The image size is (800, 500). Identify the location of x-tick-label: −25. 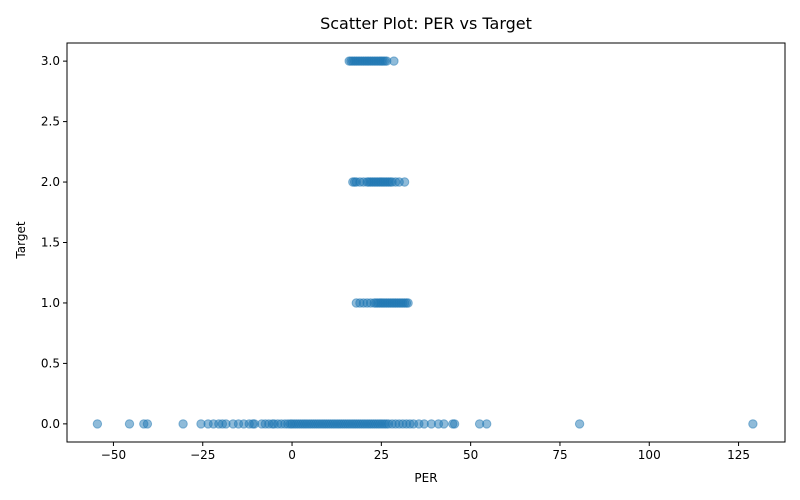
(202, 455).